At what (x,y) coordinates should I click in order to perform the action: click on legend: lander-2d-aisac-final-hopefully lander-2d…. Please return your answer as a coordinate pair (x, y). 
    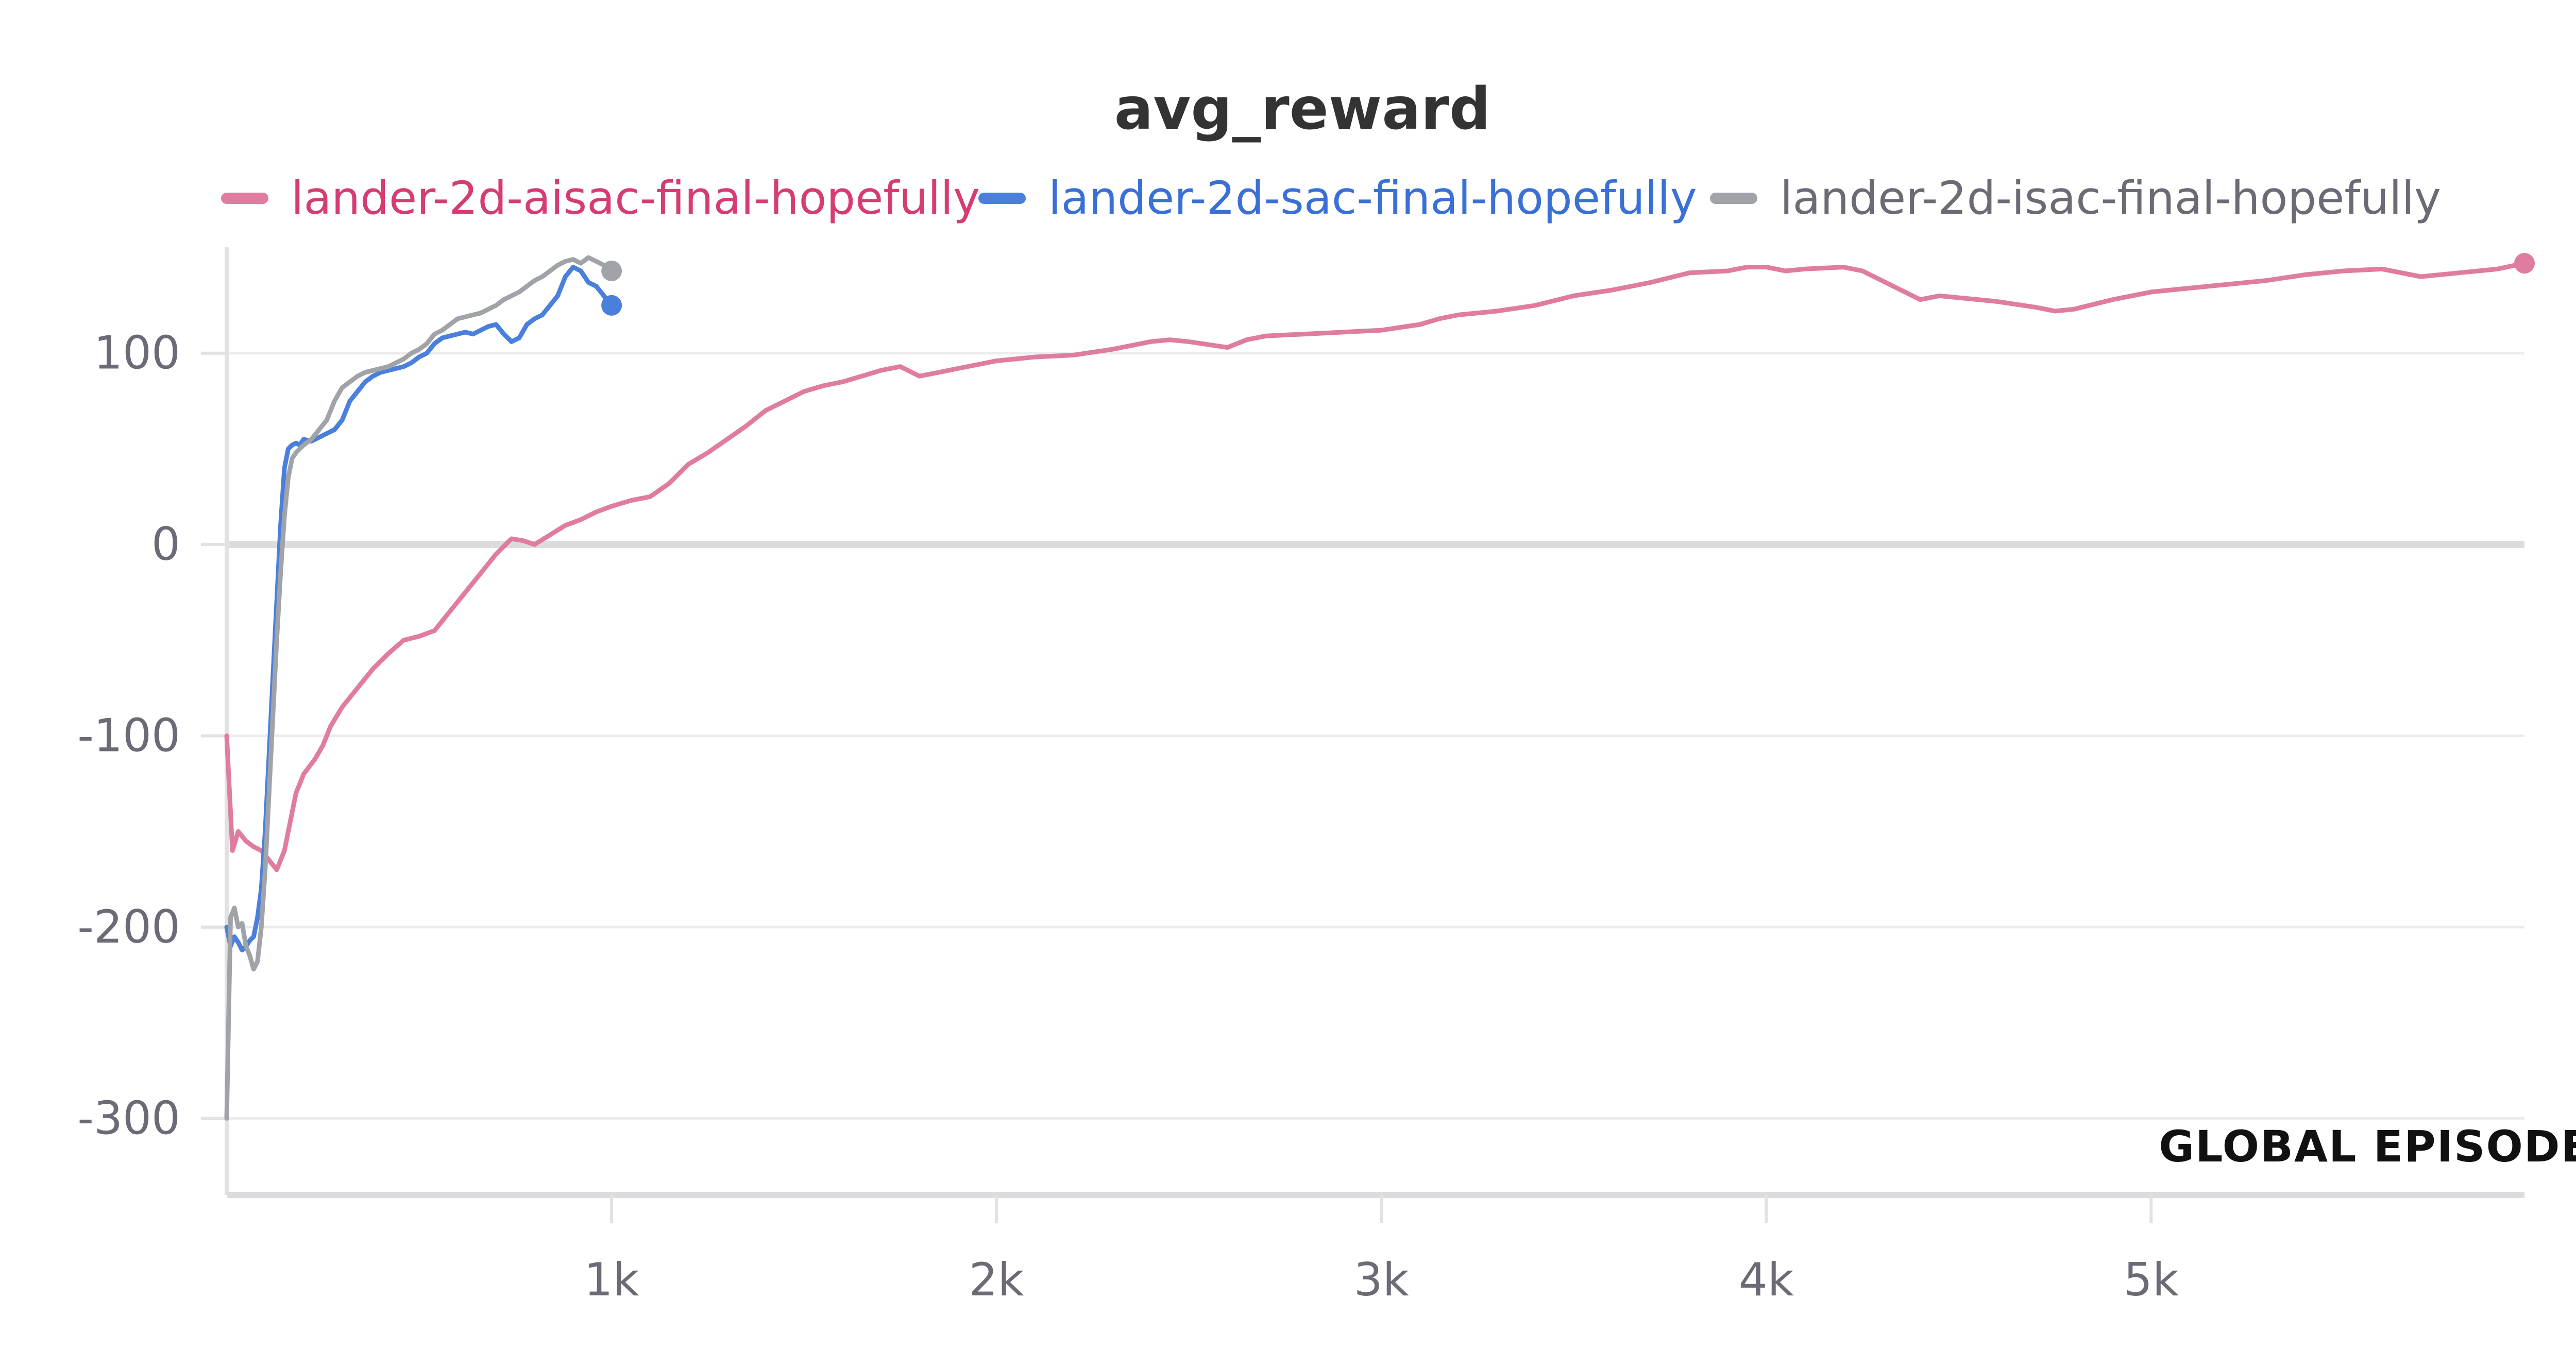
    Looking at the image, I should click on (1331, 198).